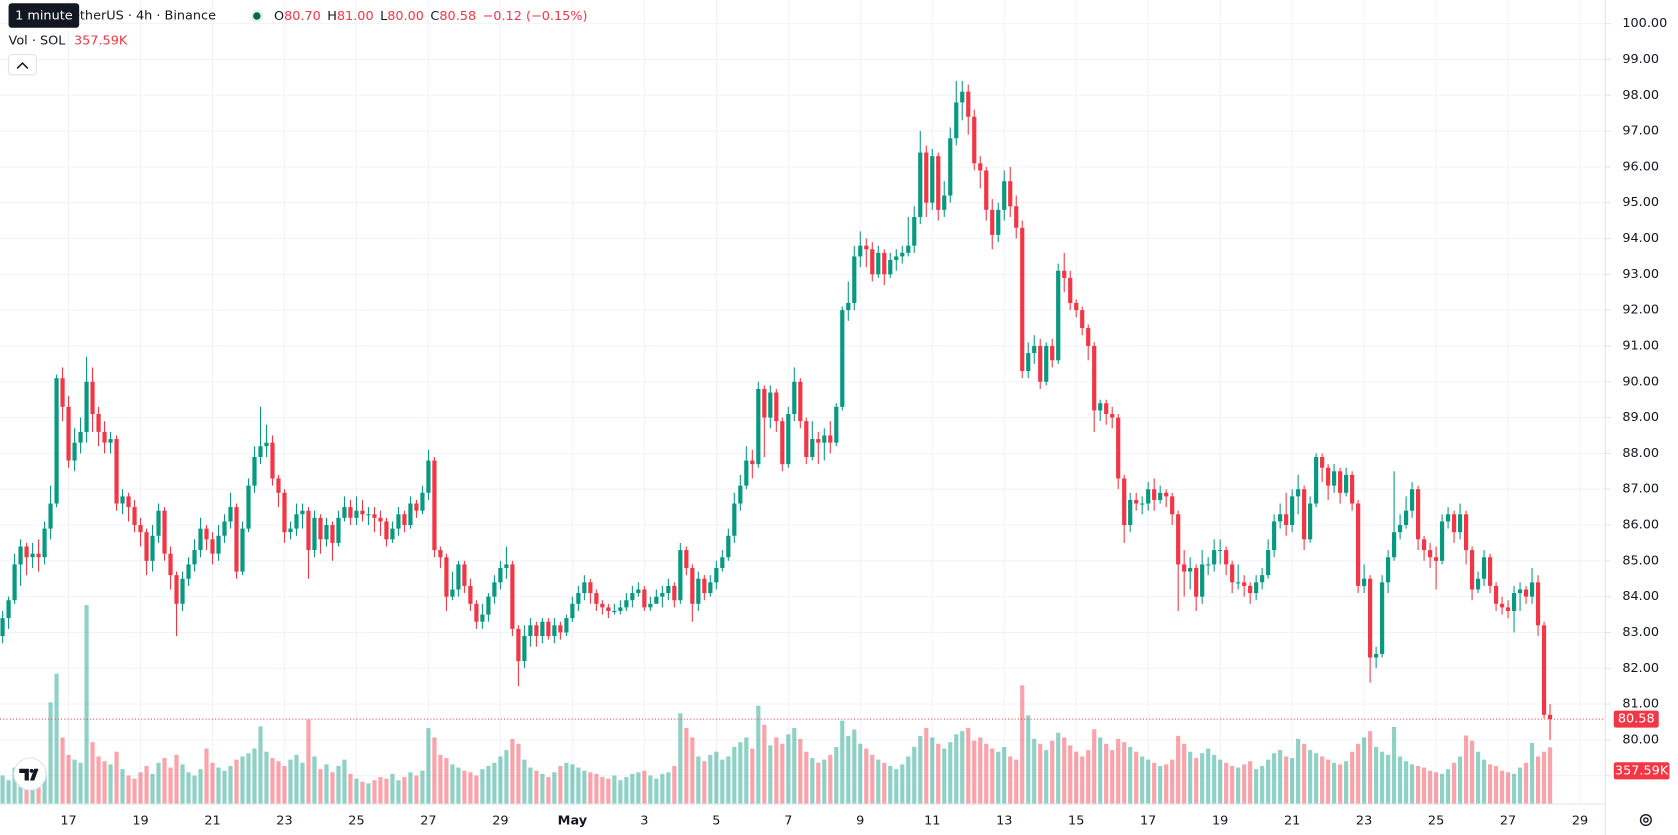  I want to click on ohlc-key: L, so click(384, 16).